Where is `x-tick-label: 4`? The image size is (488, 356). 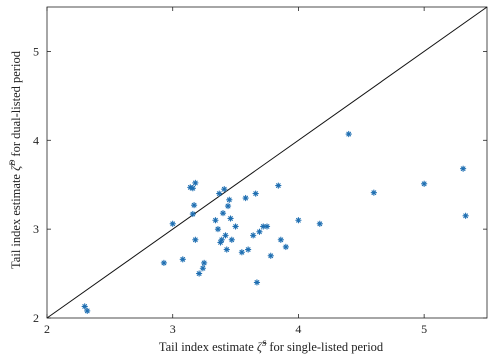 x-tick-label: 4 is located at coordinates (298, 329).